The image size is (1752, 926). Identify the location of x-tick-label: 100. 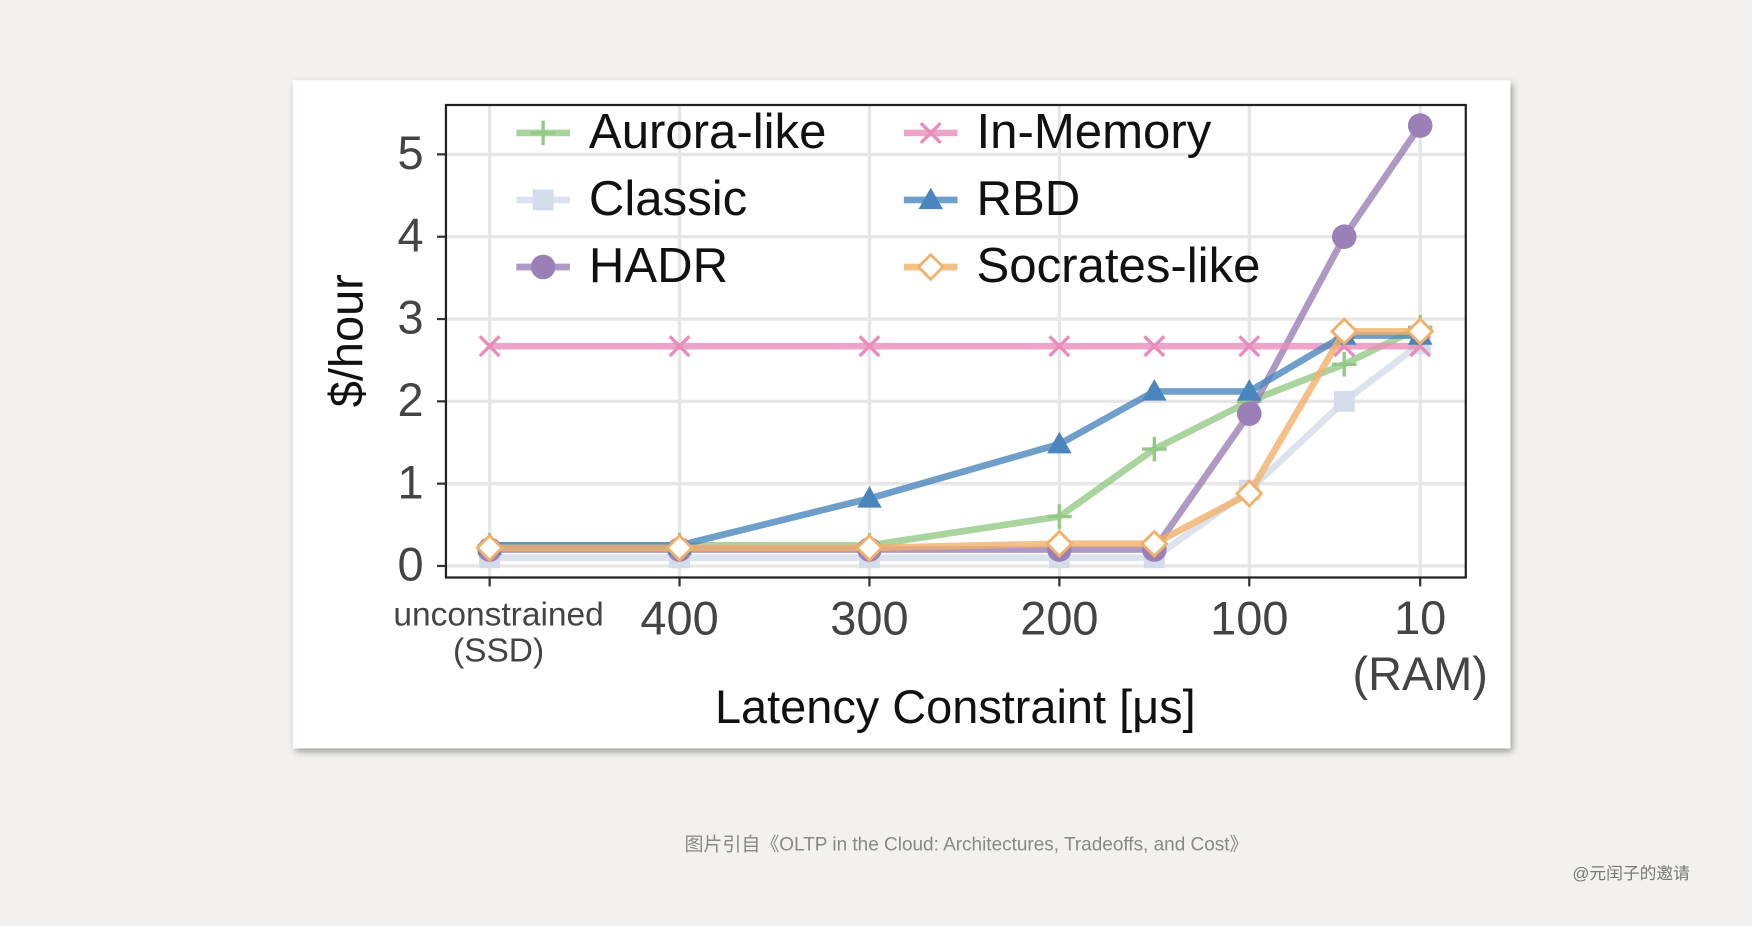
(1249, 619).